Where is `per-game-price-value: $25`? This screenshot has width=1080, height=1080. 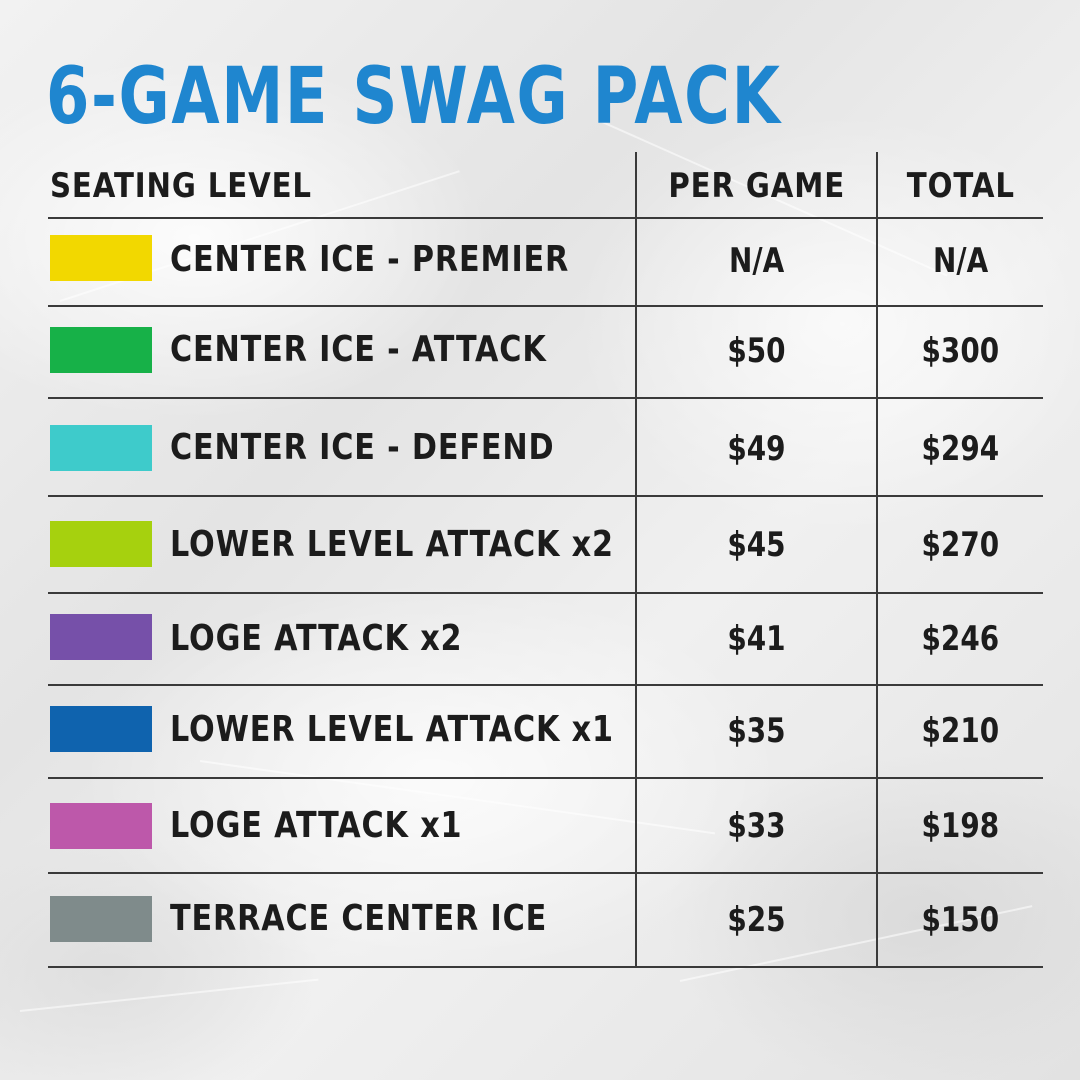 per-game-price-value: $25 is located at coordinates (756, 920).